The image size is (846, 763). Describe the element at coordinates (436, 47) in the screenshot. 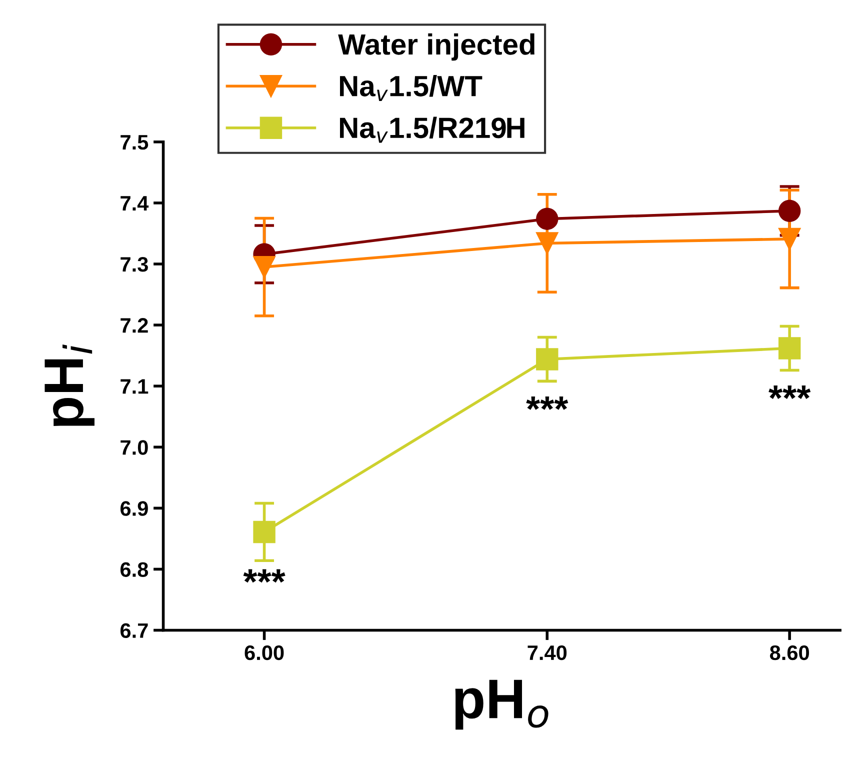

I see `legend-label: Water injected` at that location.